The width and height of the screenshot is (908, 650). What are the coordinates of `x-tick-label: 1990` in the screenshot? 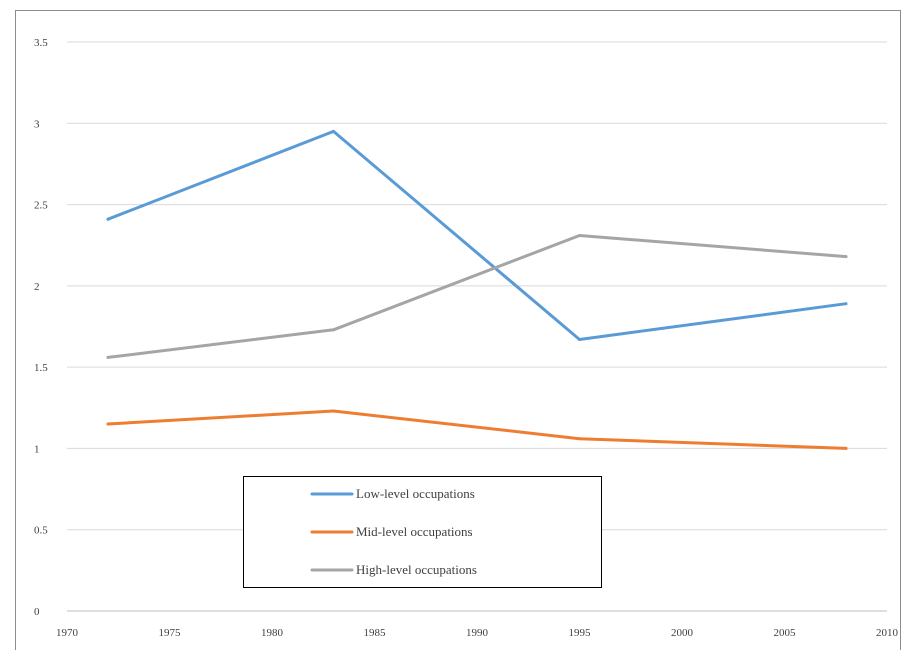 It's located at (477, 633).